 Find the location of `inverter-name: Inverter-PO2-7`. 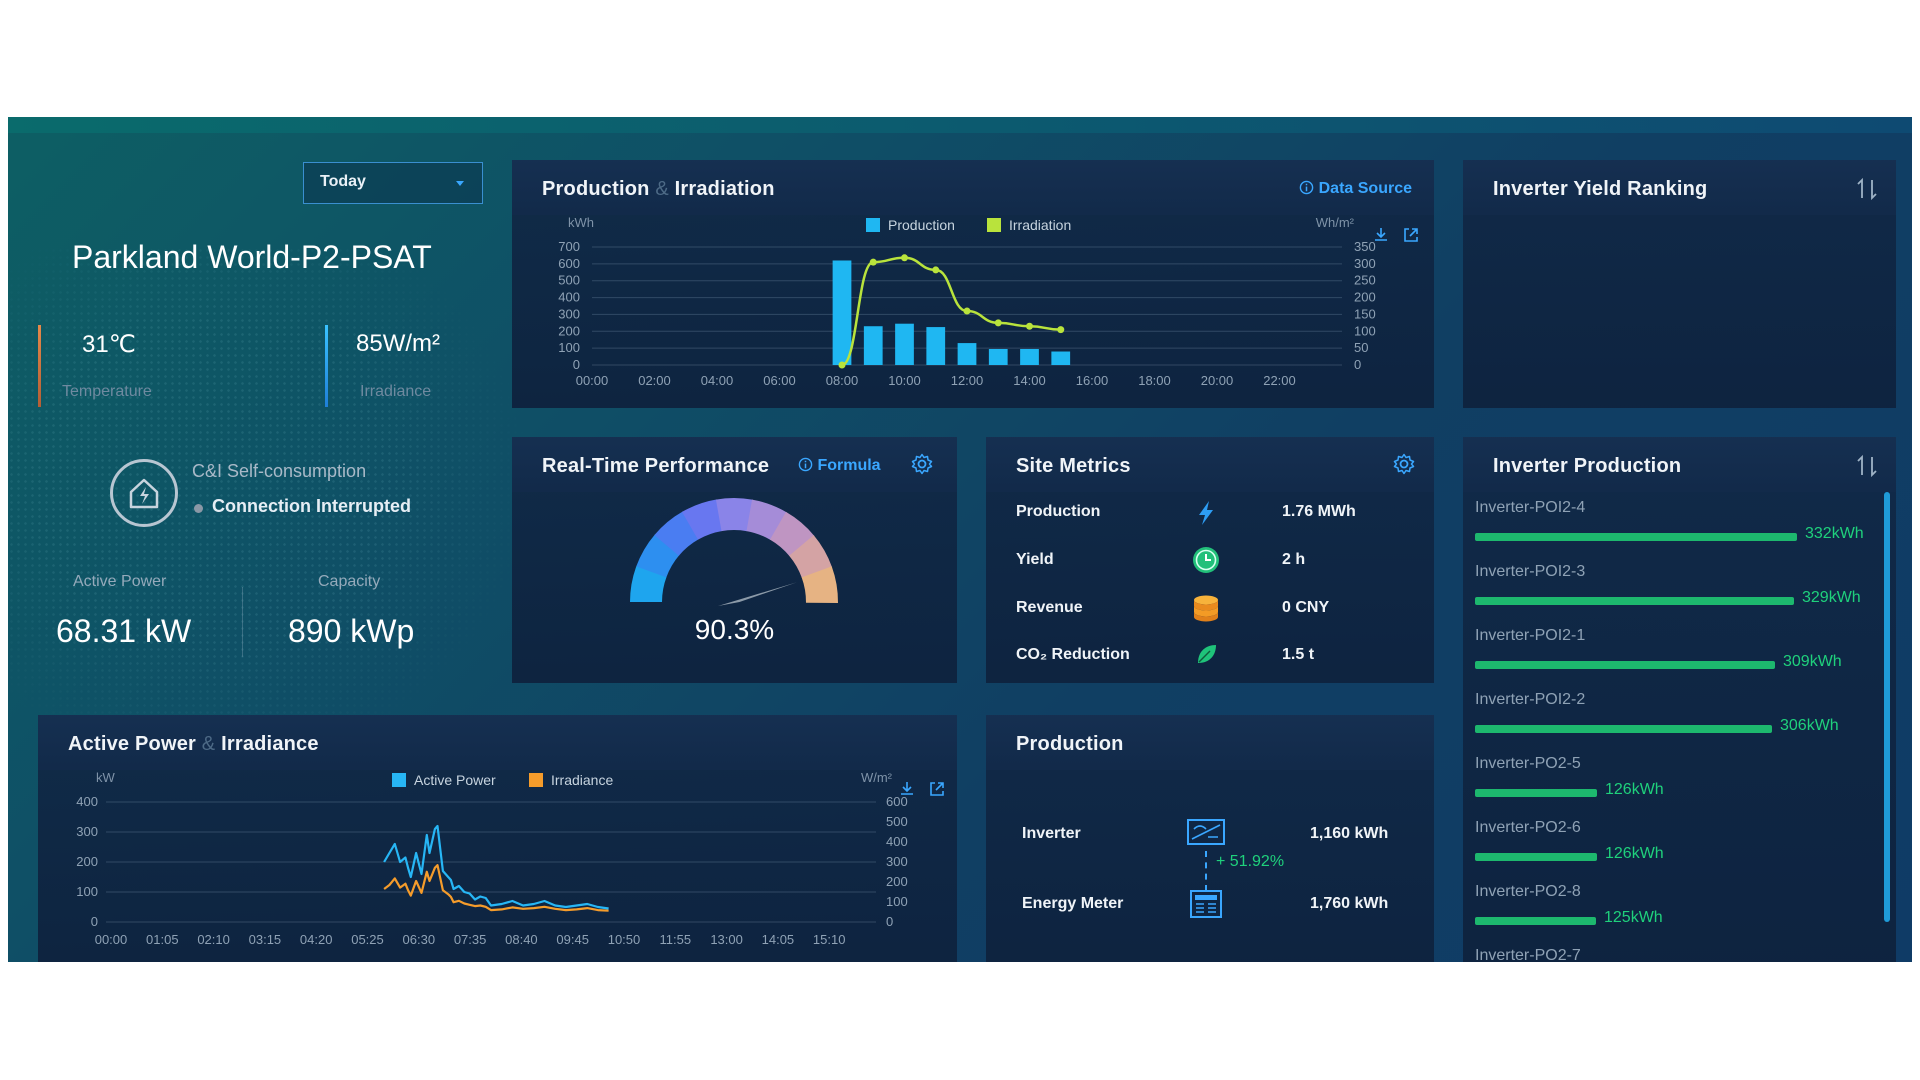

inverter-name: Inverter-PO2-7 is located at coordinates (1528, 954).